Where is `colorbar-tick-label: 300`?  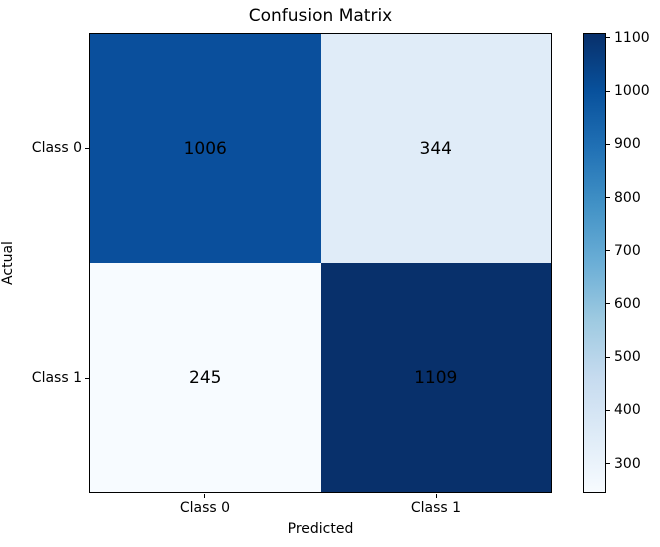
colorbar-tick-label: 300 is located at coordinates (627, 463).